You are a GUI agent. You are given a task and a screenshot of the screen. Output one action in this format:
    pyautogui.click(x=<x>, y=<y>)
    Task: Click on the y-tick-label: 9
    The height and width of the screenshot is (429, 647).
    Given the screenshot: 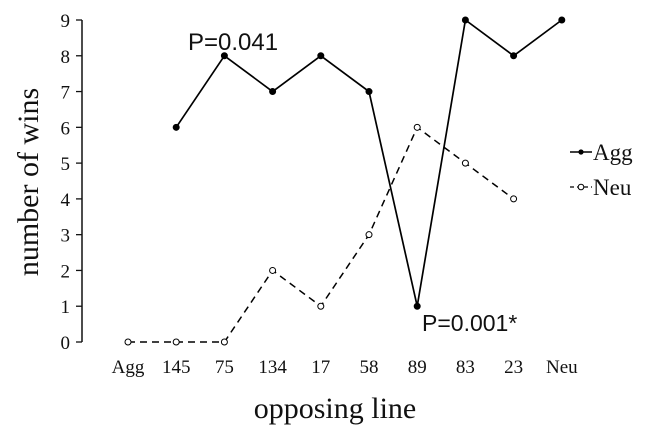 What is the action you would take?
    pyautogui.click(x=66, y=21)
    